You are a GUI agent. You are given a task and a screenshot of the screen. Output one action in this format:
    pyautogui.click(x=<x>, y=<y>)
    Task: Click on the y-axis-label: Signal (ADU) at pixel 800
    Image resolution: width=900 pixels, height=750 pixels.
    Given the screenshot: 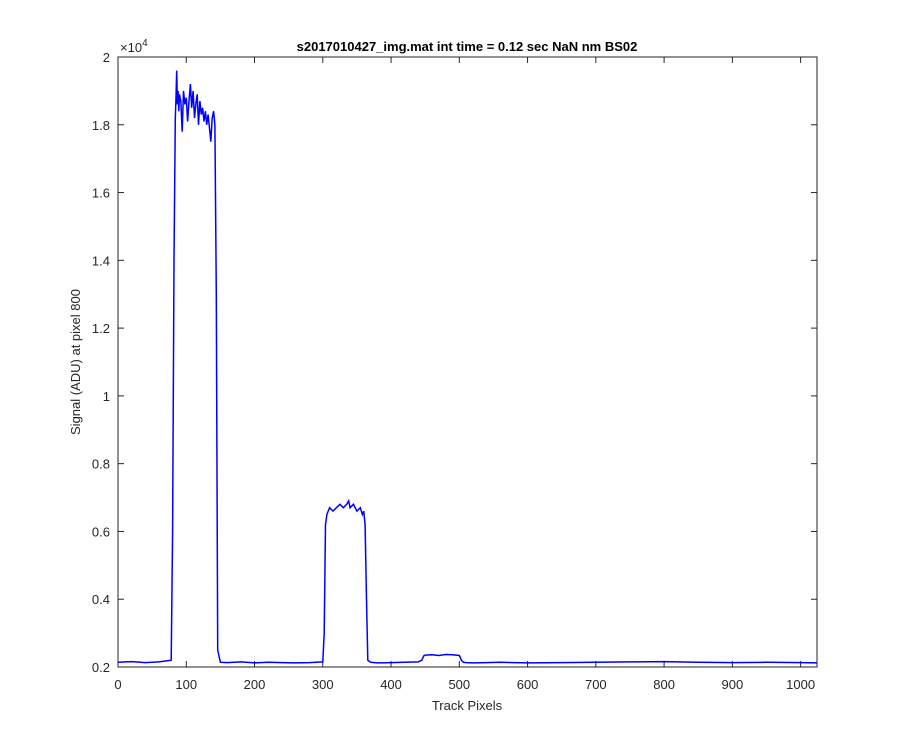 What is the action you would take?
    pyautogui.click(x=75, y=362)
    